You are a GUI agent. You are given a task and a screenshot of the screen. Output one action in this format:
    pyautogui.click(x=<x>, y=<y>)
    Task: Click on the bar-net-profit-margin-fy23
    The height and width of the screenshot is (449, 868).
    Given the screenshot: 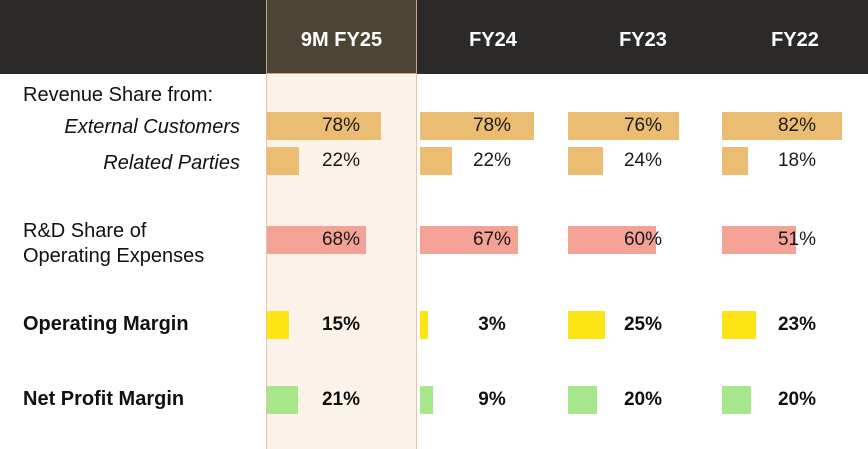 What is the action you would take?
    pyautogui.click(x=583, y=400)
    